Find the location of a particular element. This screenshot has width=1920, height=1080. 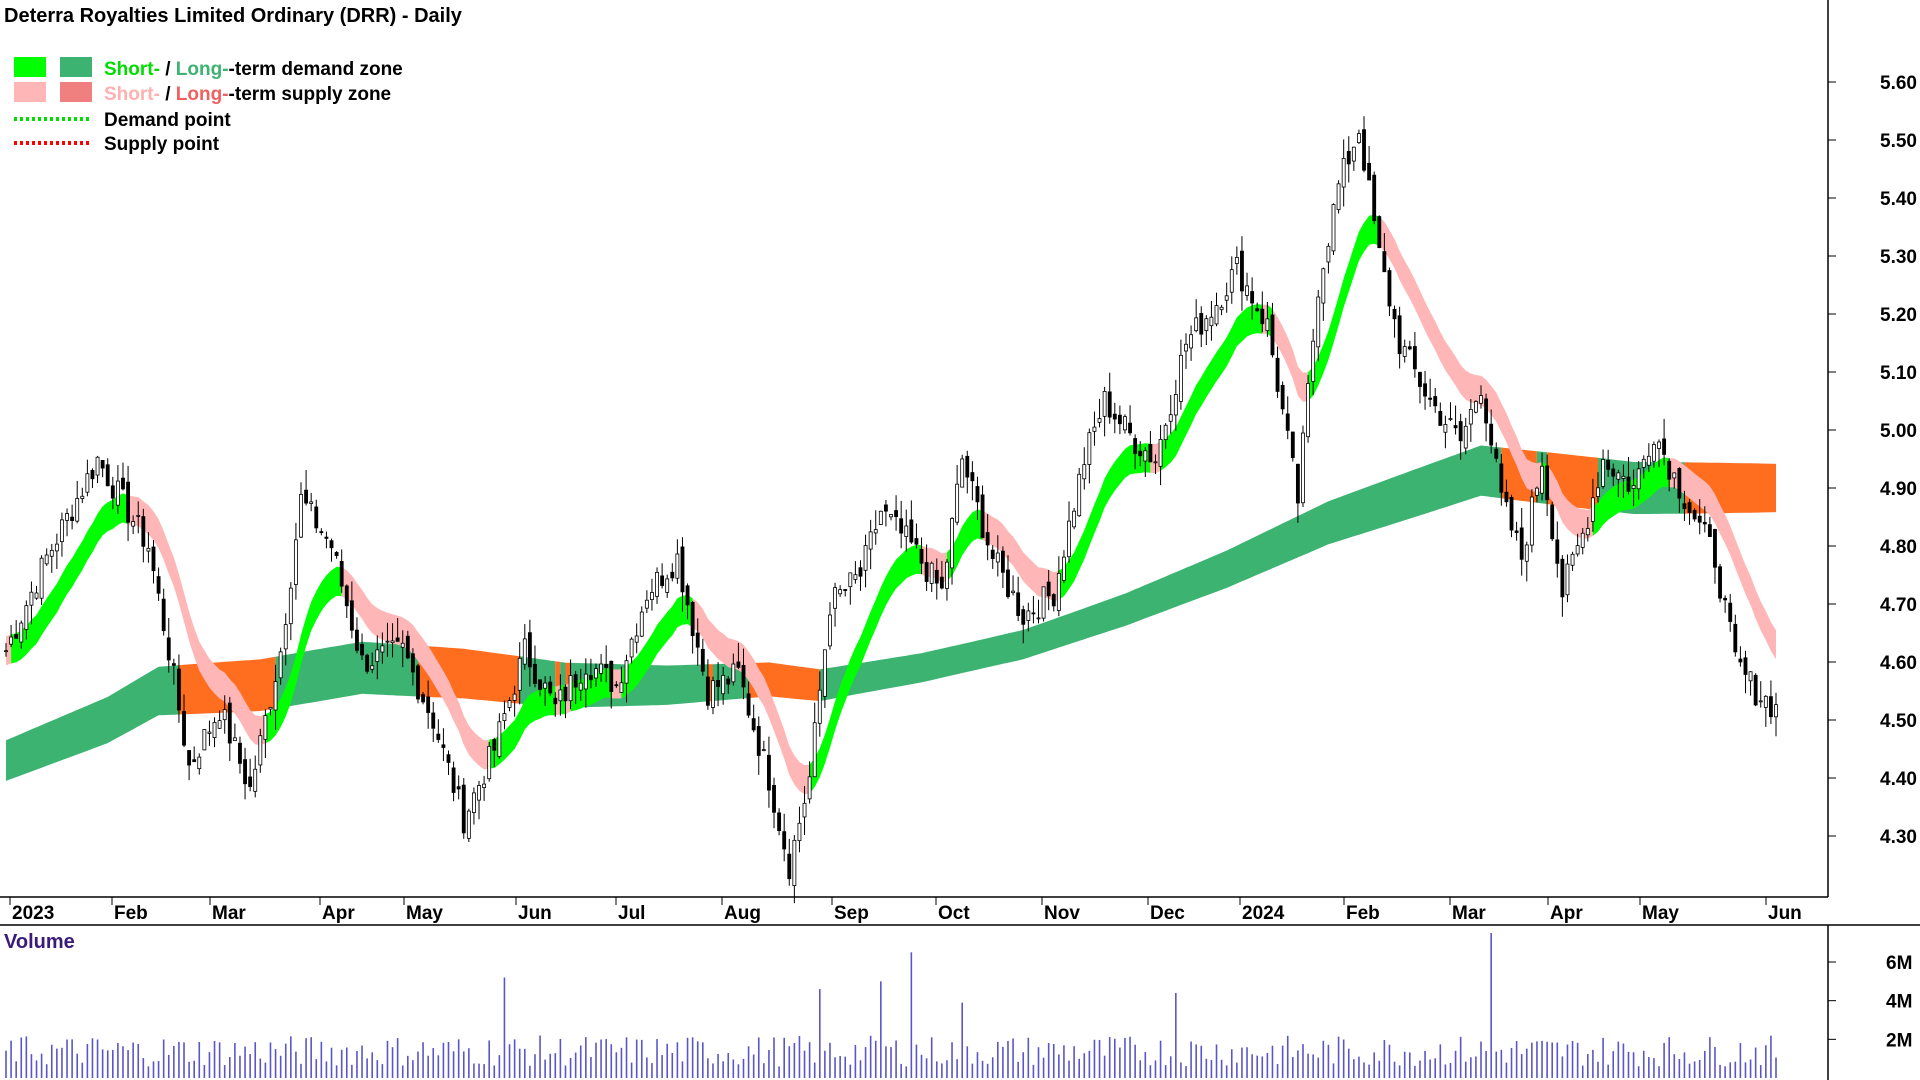

legend-swatch-long-supply is located at coordinates (76, 92).